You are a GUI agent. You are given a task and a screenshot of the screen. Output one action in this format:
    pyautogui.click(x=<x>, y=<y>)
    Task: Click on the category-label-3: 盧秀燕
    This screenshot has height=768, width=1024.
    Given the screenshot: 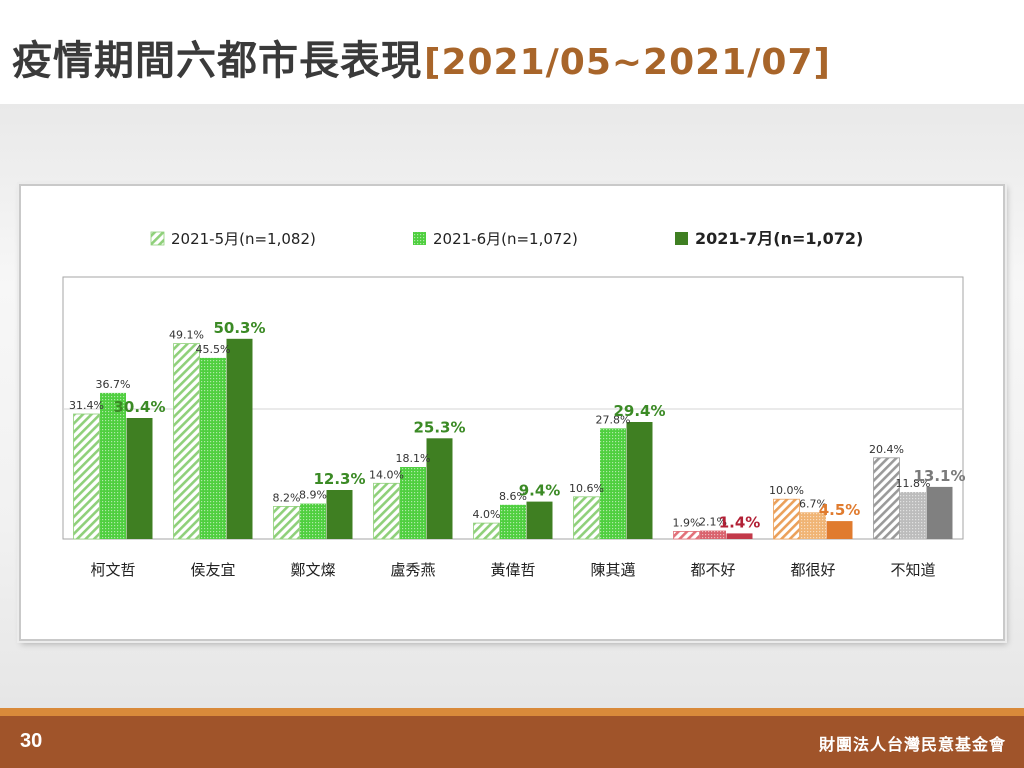 What is the action you would take?
    pyautogui.click(x=412, y=570)
    